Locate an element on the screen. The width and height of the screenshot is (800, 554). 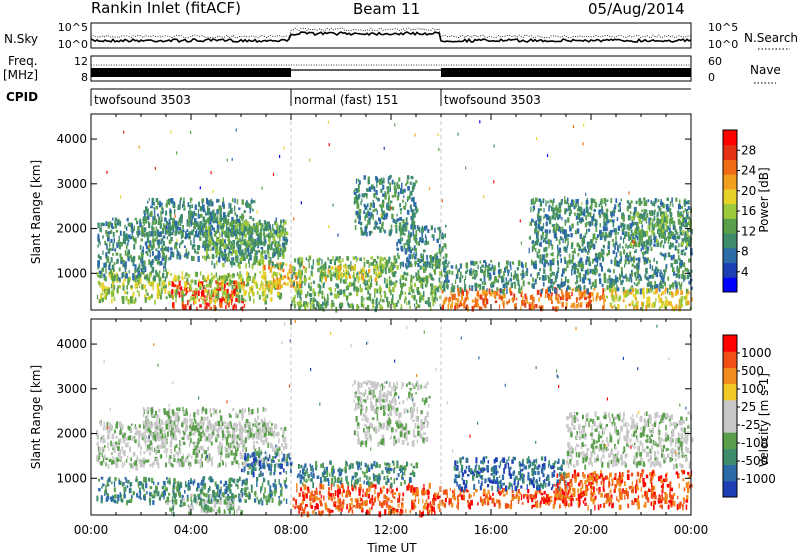
colorbar-segment is located at coordinates (730, 211).